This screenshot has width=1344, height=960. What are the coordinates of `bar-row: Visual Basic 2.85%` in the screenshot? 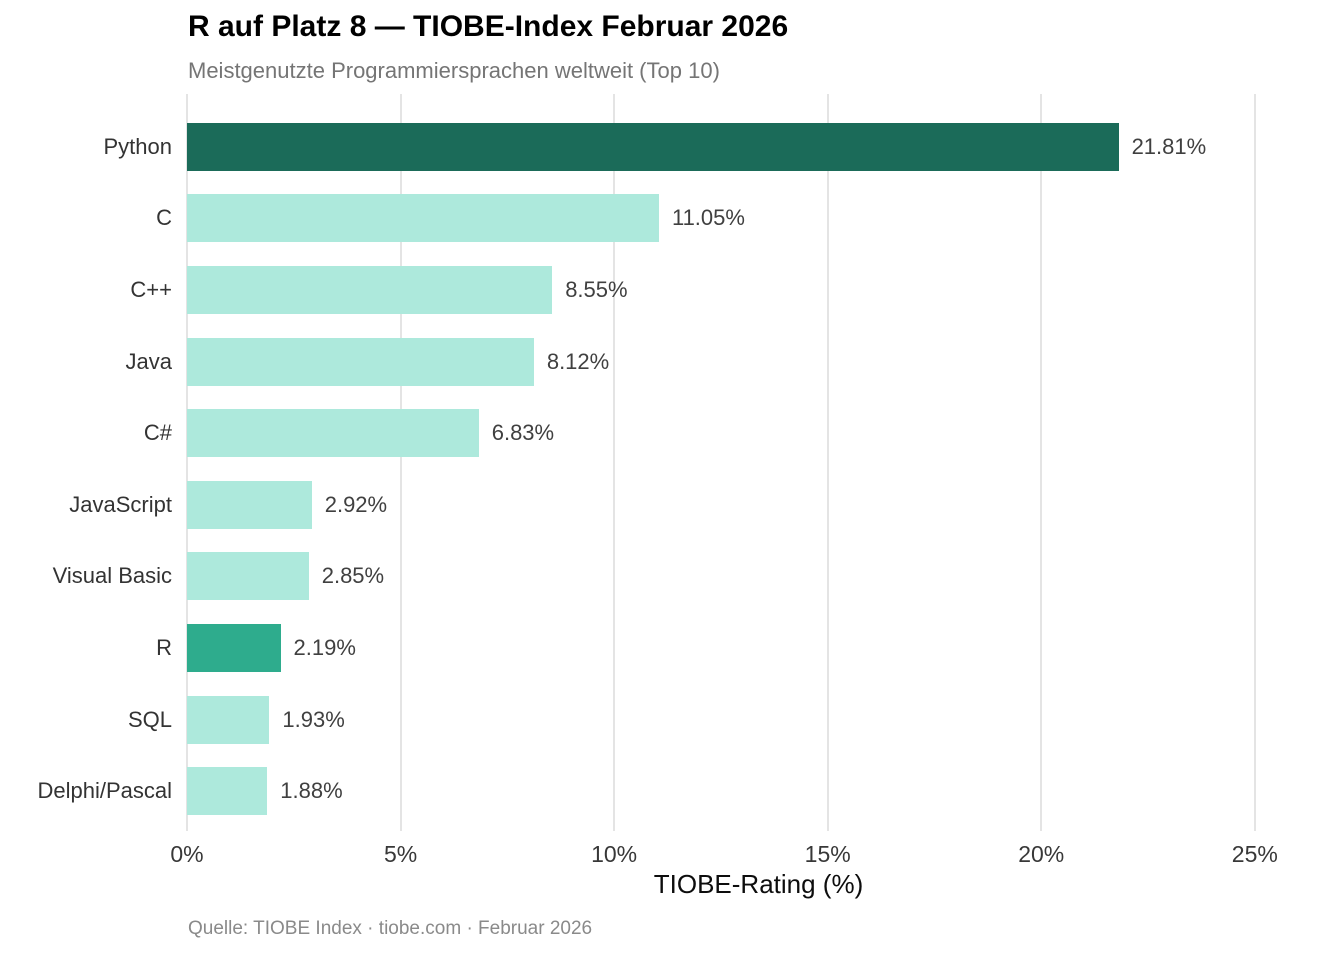 It's located at (672, 577).